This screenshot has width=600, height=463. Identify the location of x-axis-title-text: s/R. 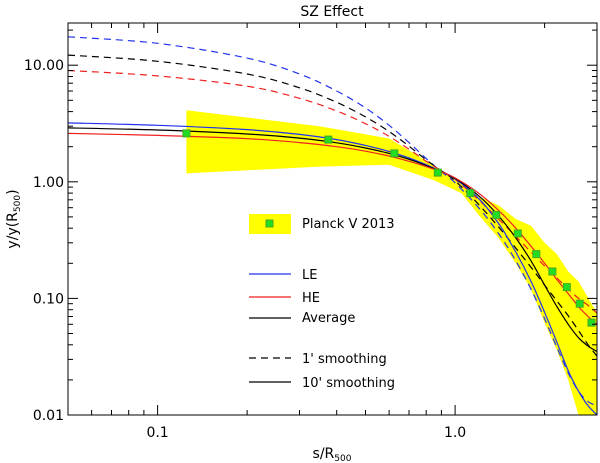
(324, 454).